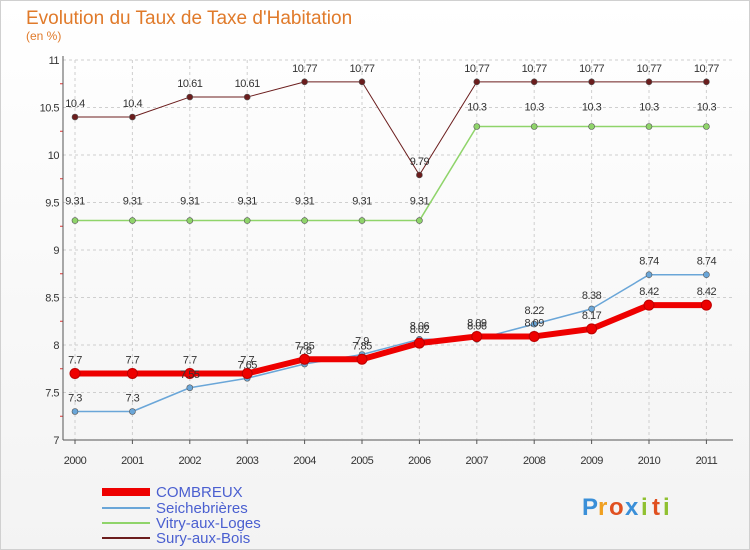 The height and width of the screenshot is (550, 750). I want to click on series-line-vitry-aux-loges, so click(391, 173).